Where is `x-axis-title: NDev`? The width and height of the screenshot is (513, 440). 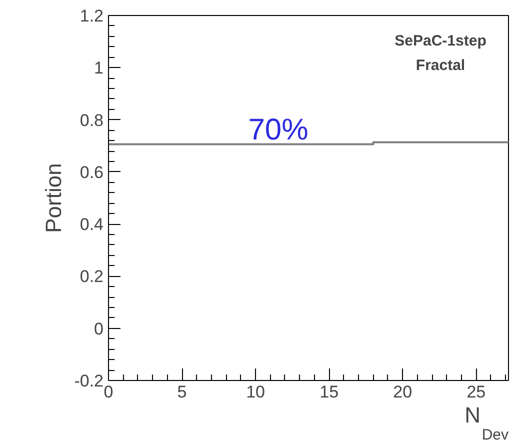 x-axis-title: NDev is located at coordinates (486, 421).